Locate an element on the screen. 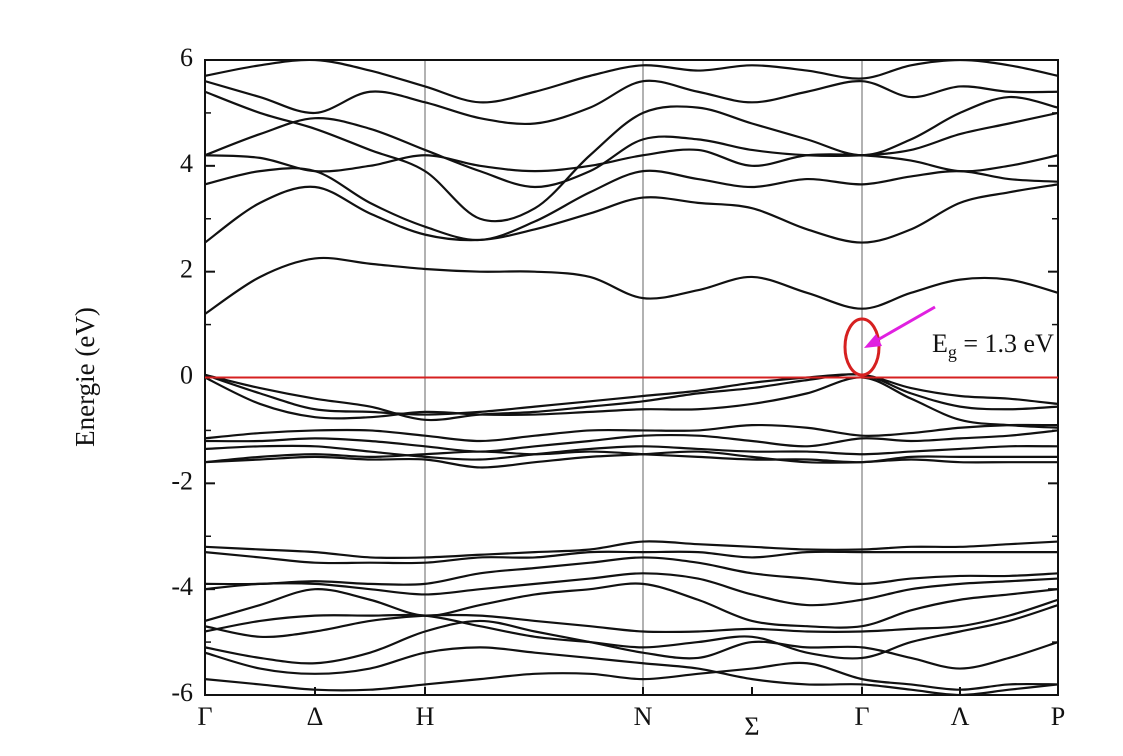 This screenshot has width=1123, height=756. y-tick-label: 6 is located at coordinates (186, 57).